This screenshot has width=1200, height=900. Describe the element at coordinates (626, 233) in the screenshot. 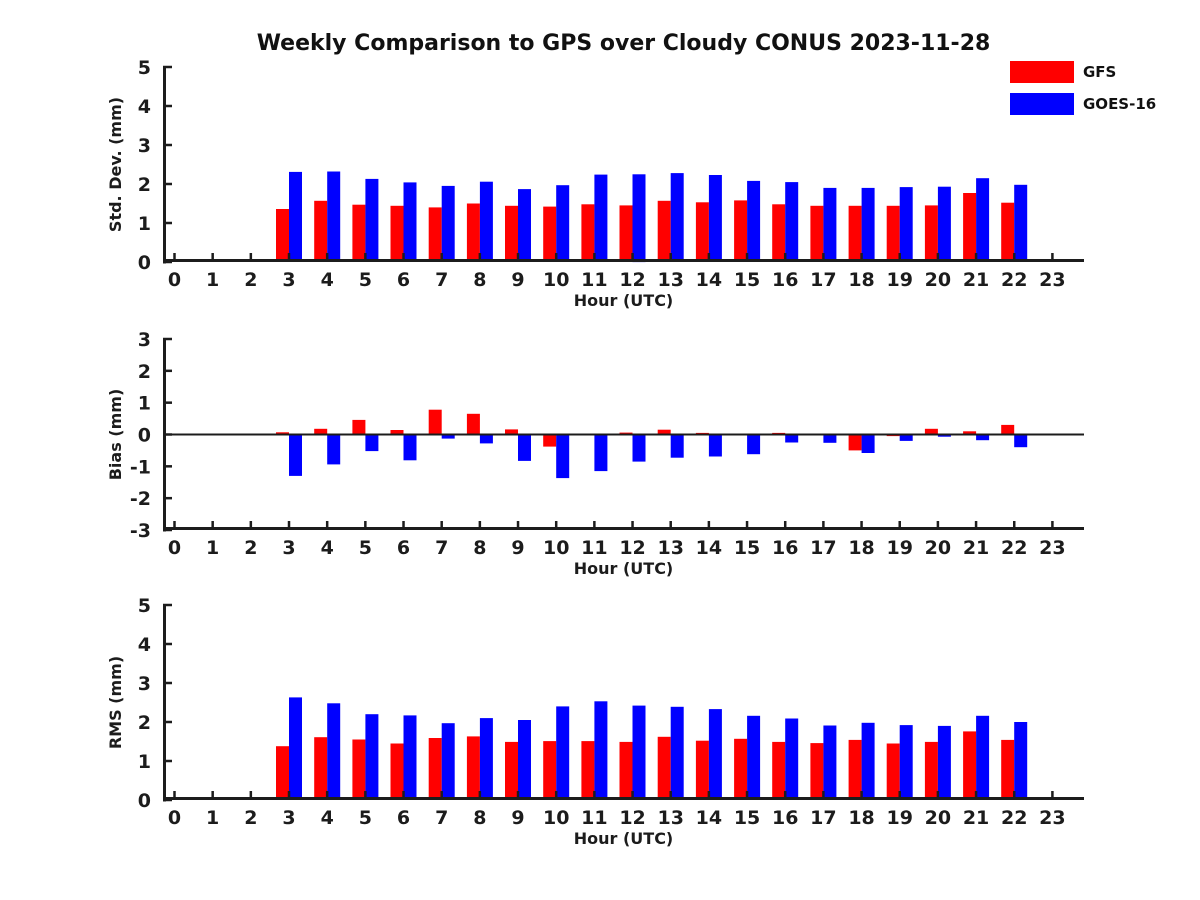

I see `gfs-bar-h12` at that location.